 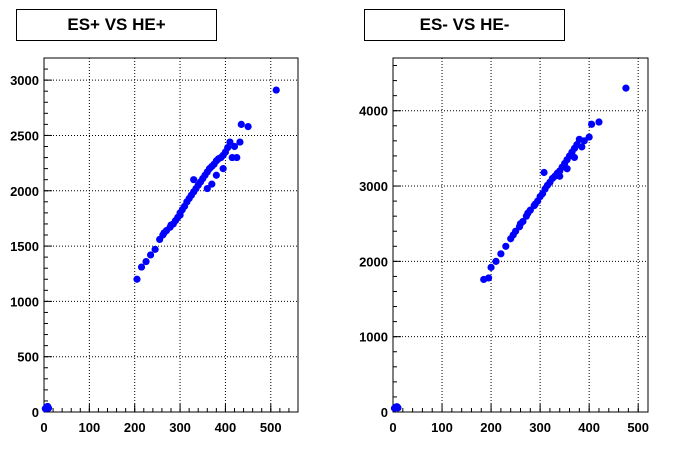 I want to click on y-tick-label: 500, so click(x=28, y=357).